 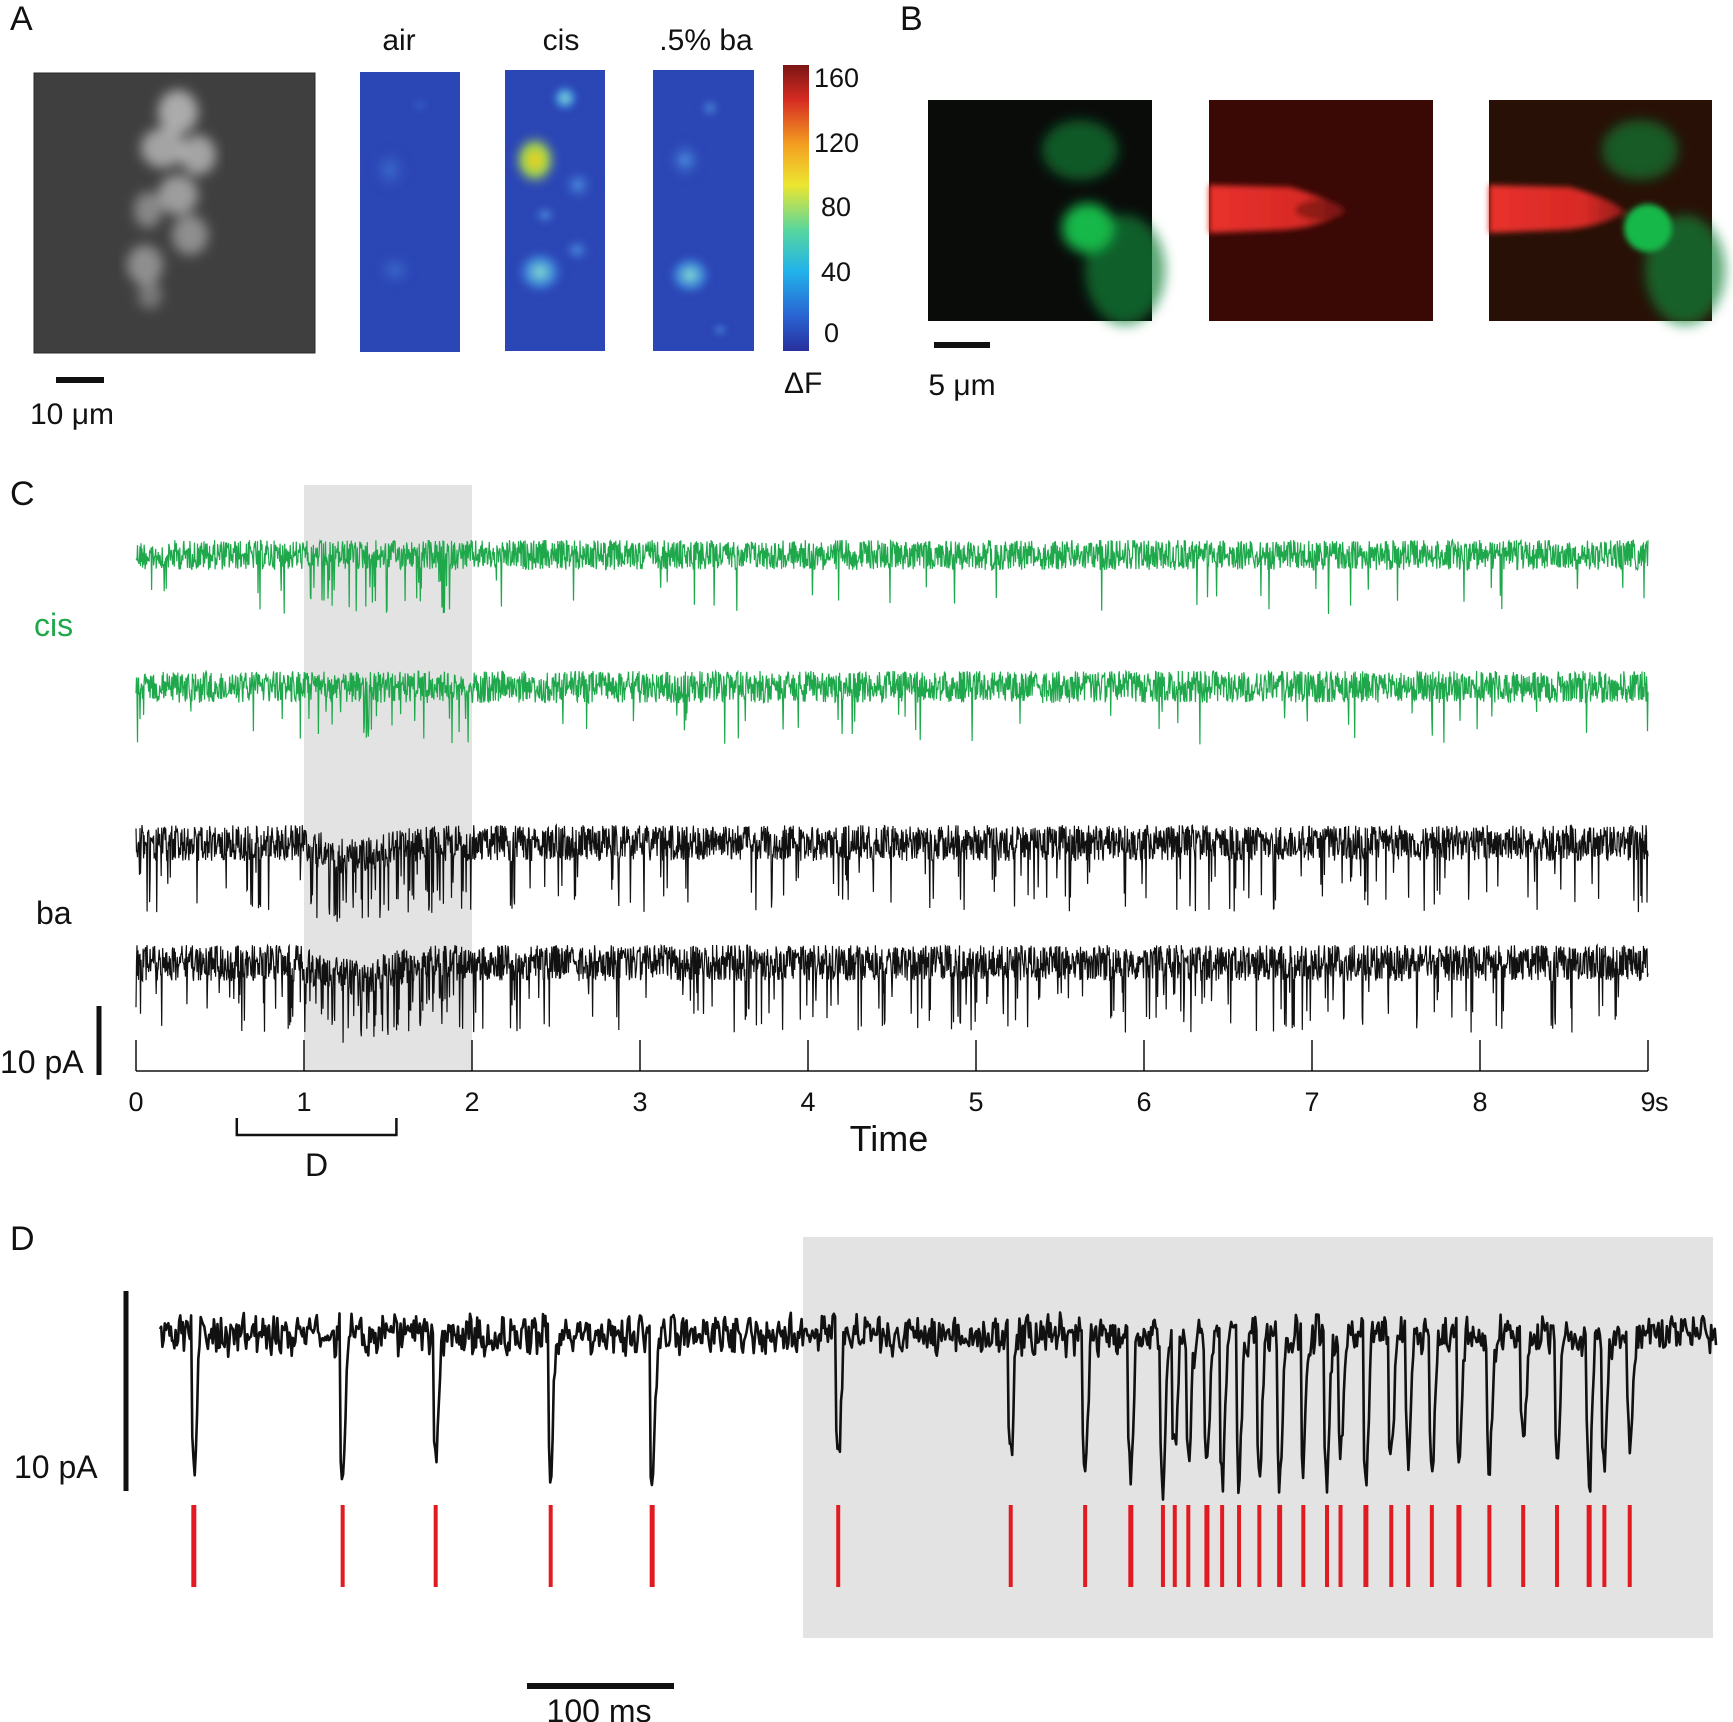 What do you see at coordinates (471, 1102) in the screenshot?
I see `panel-c-x-tick-label: 2` at bounding box center [471, 1102].